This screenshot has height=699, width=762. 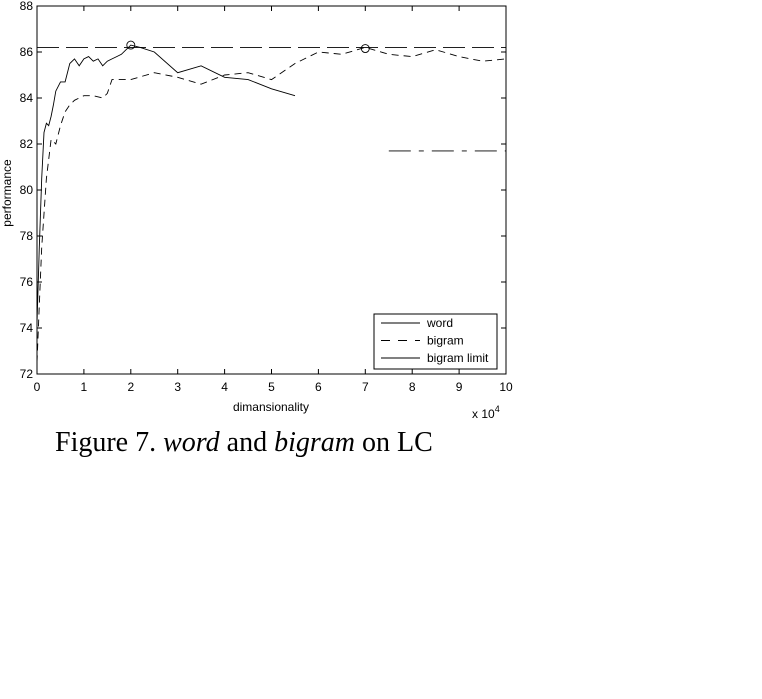 What do you see at coordinates (459, 387) in the screenshot?
I see `x-tick-label: 9` at bounding box center [459, 387].